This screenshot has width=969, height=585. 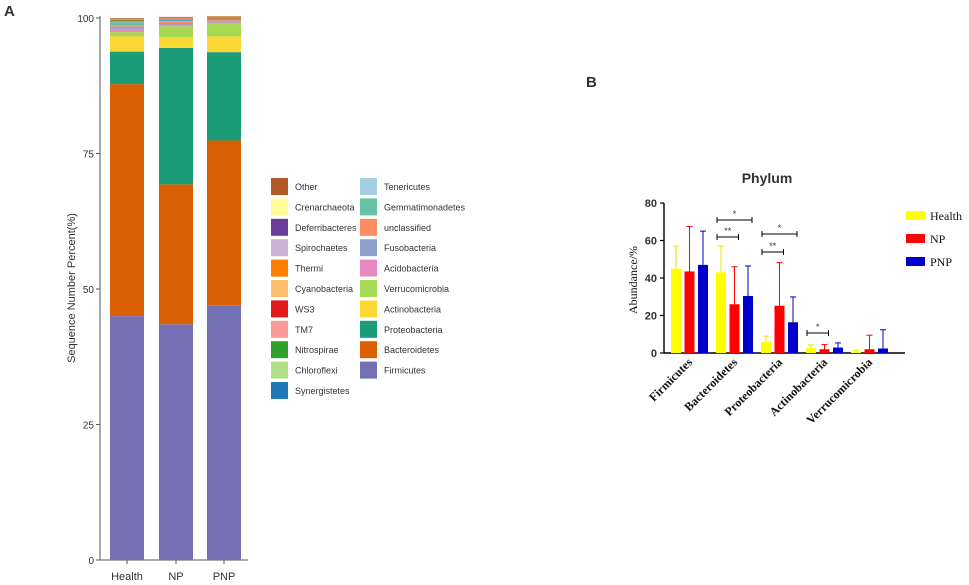 I want to click on chart-b-ytick-label: 0, so click(x=654, y=354).